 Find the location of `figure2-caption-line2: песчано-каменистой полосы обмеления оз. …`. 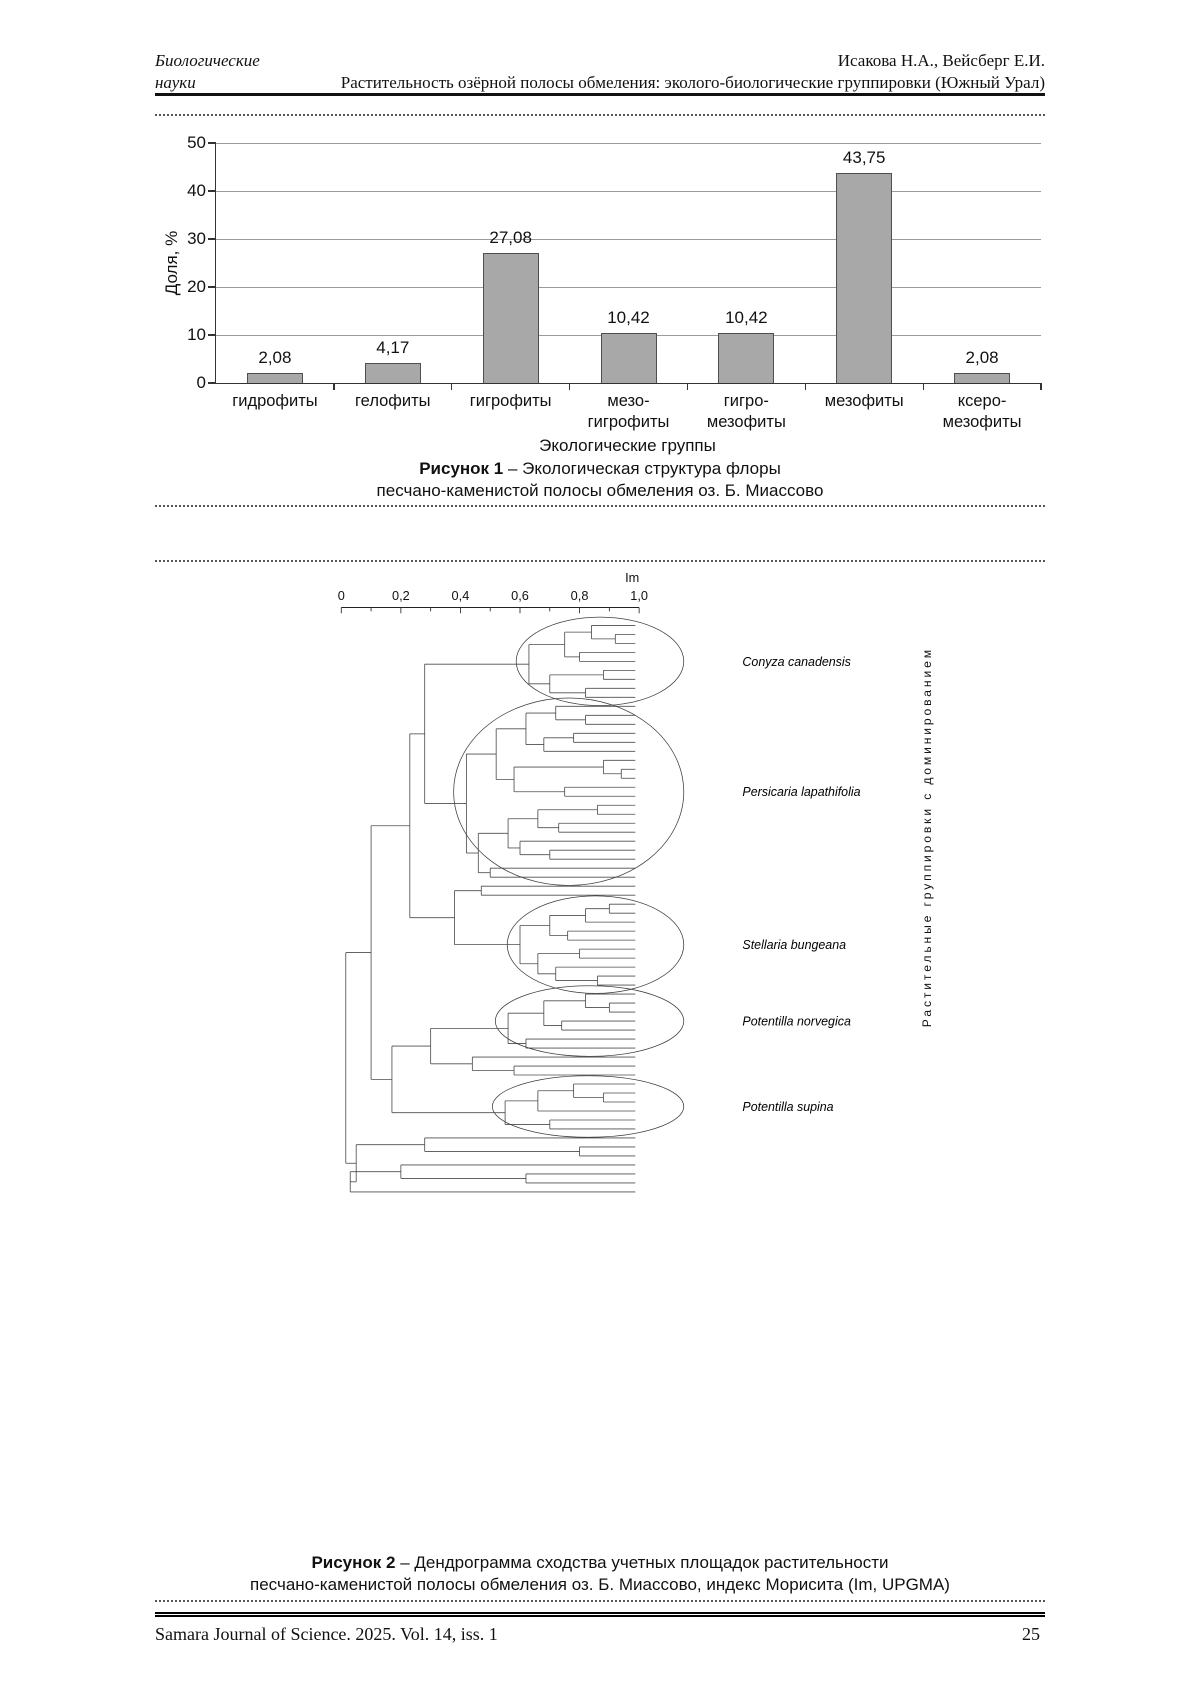

figure2-caption-line2: песчано-каменистой полосы обмеления оз. … is located at coordinates (600, 1584).